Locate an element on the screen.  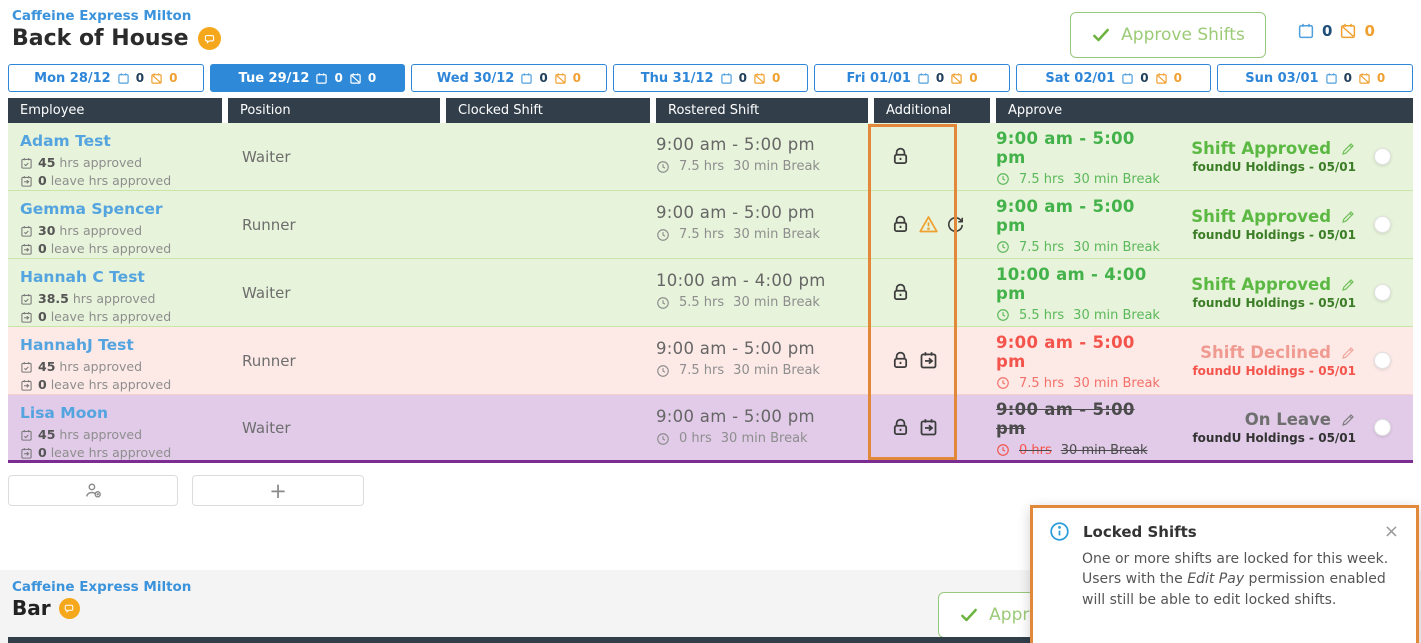
rostered-time: 9:00 am - 5:00 pm is located at coordinates (735, 212).